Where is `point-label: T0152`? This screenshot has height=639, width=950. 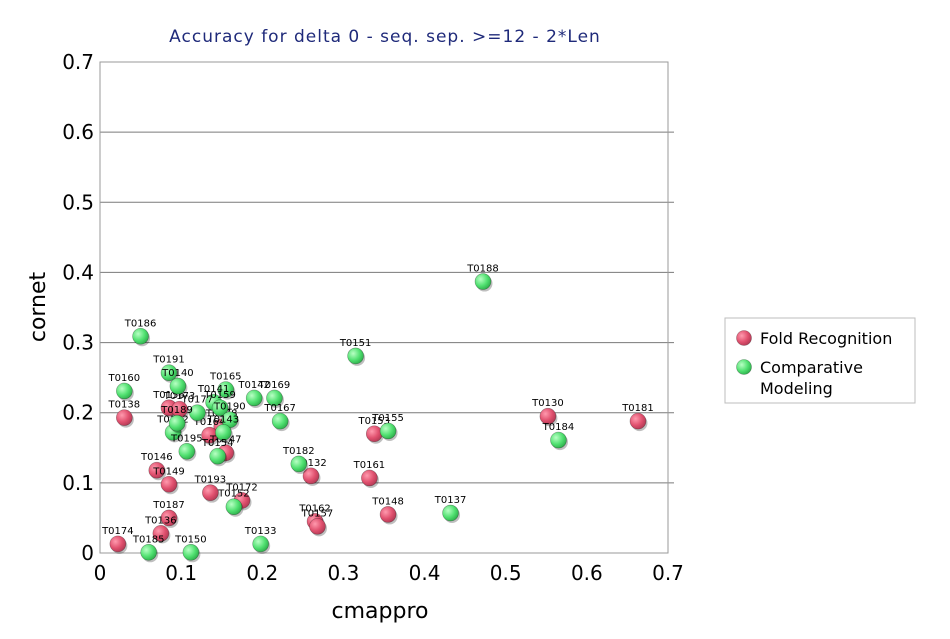 point-label: T0152 is located at coordinates (233, 494).